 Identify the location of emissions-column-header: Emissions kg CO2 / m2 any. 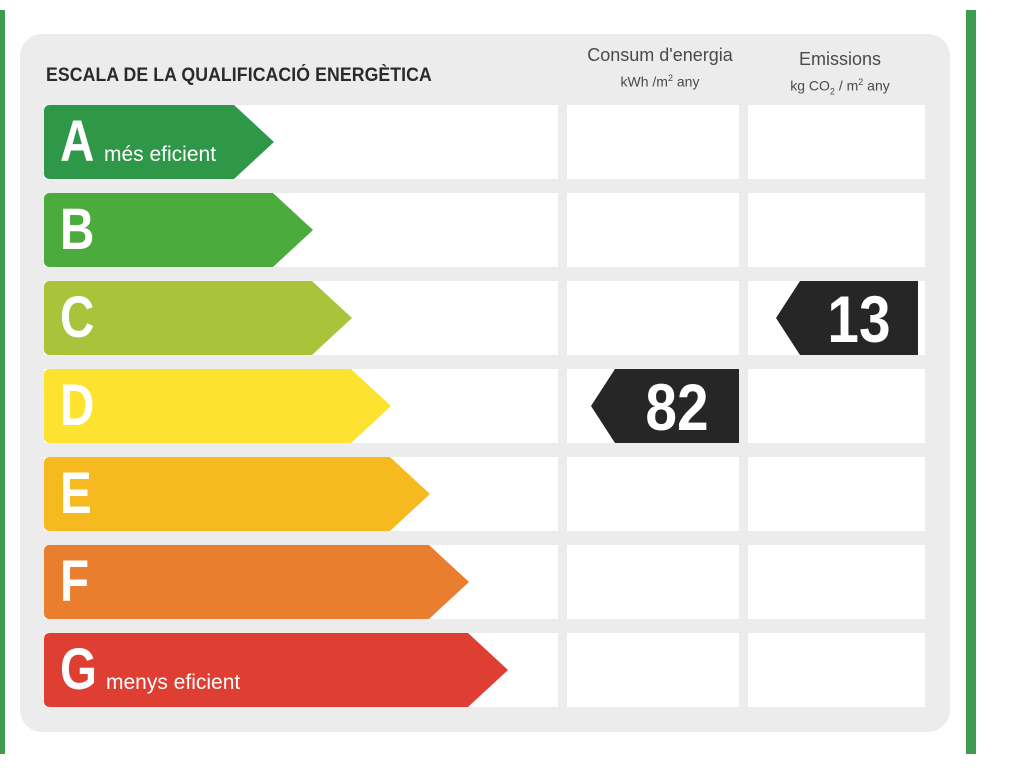
(840, 74).